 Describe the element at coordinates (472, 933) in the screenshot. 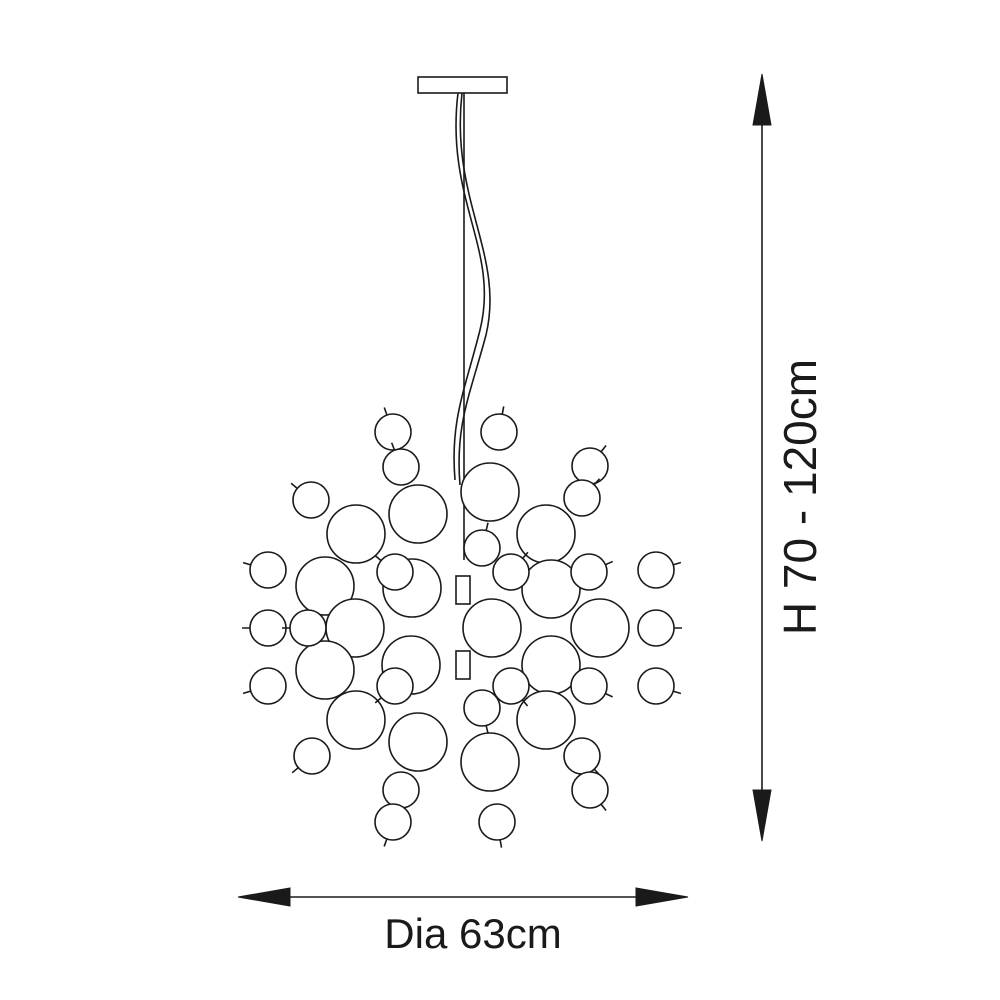

I see `diameter-label: Dia 63cm` at that location.